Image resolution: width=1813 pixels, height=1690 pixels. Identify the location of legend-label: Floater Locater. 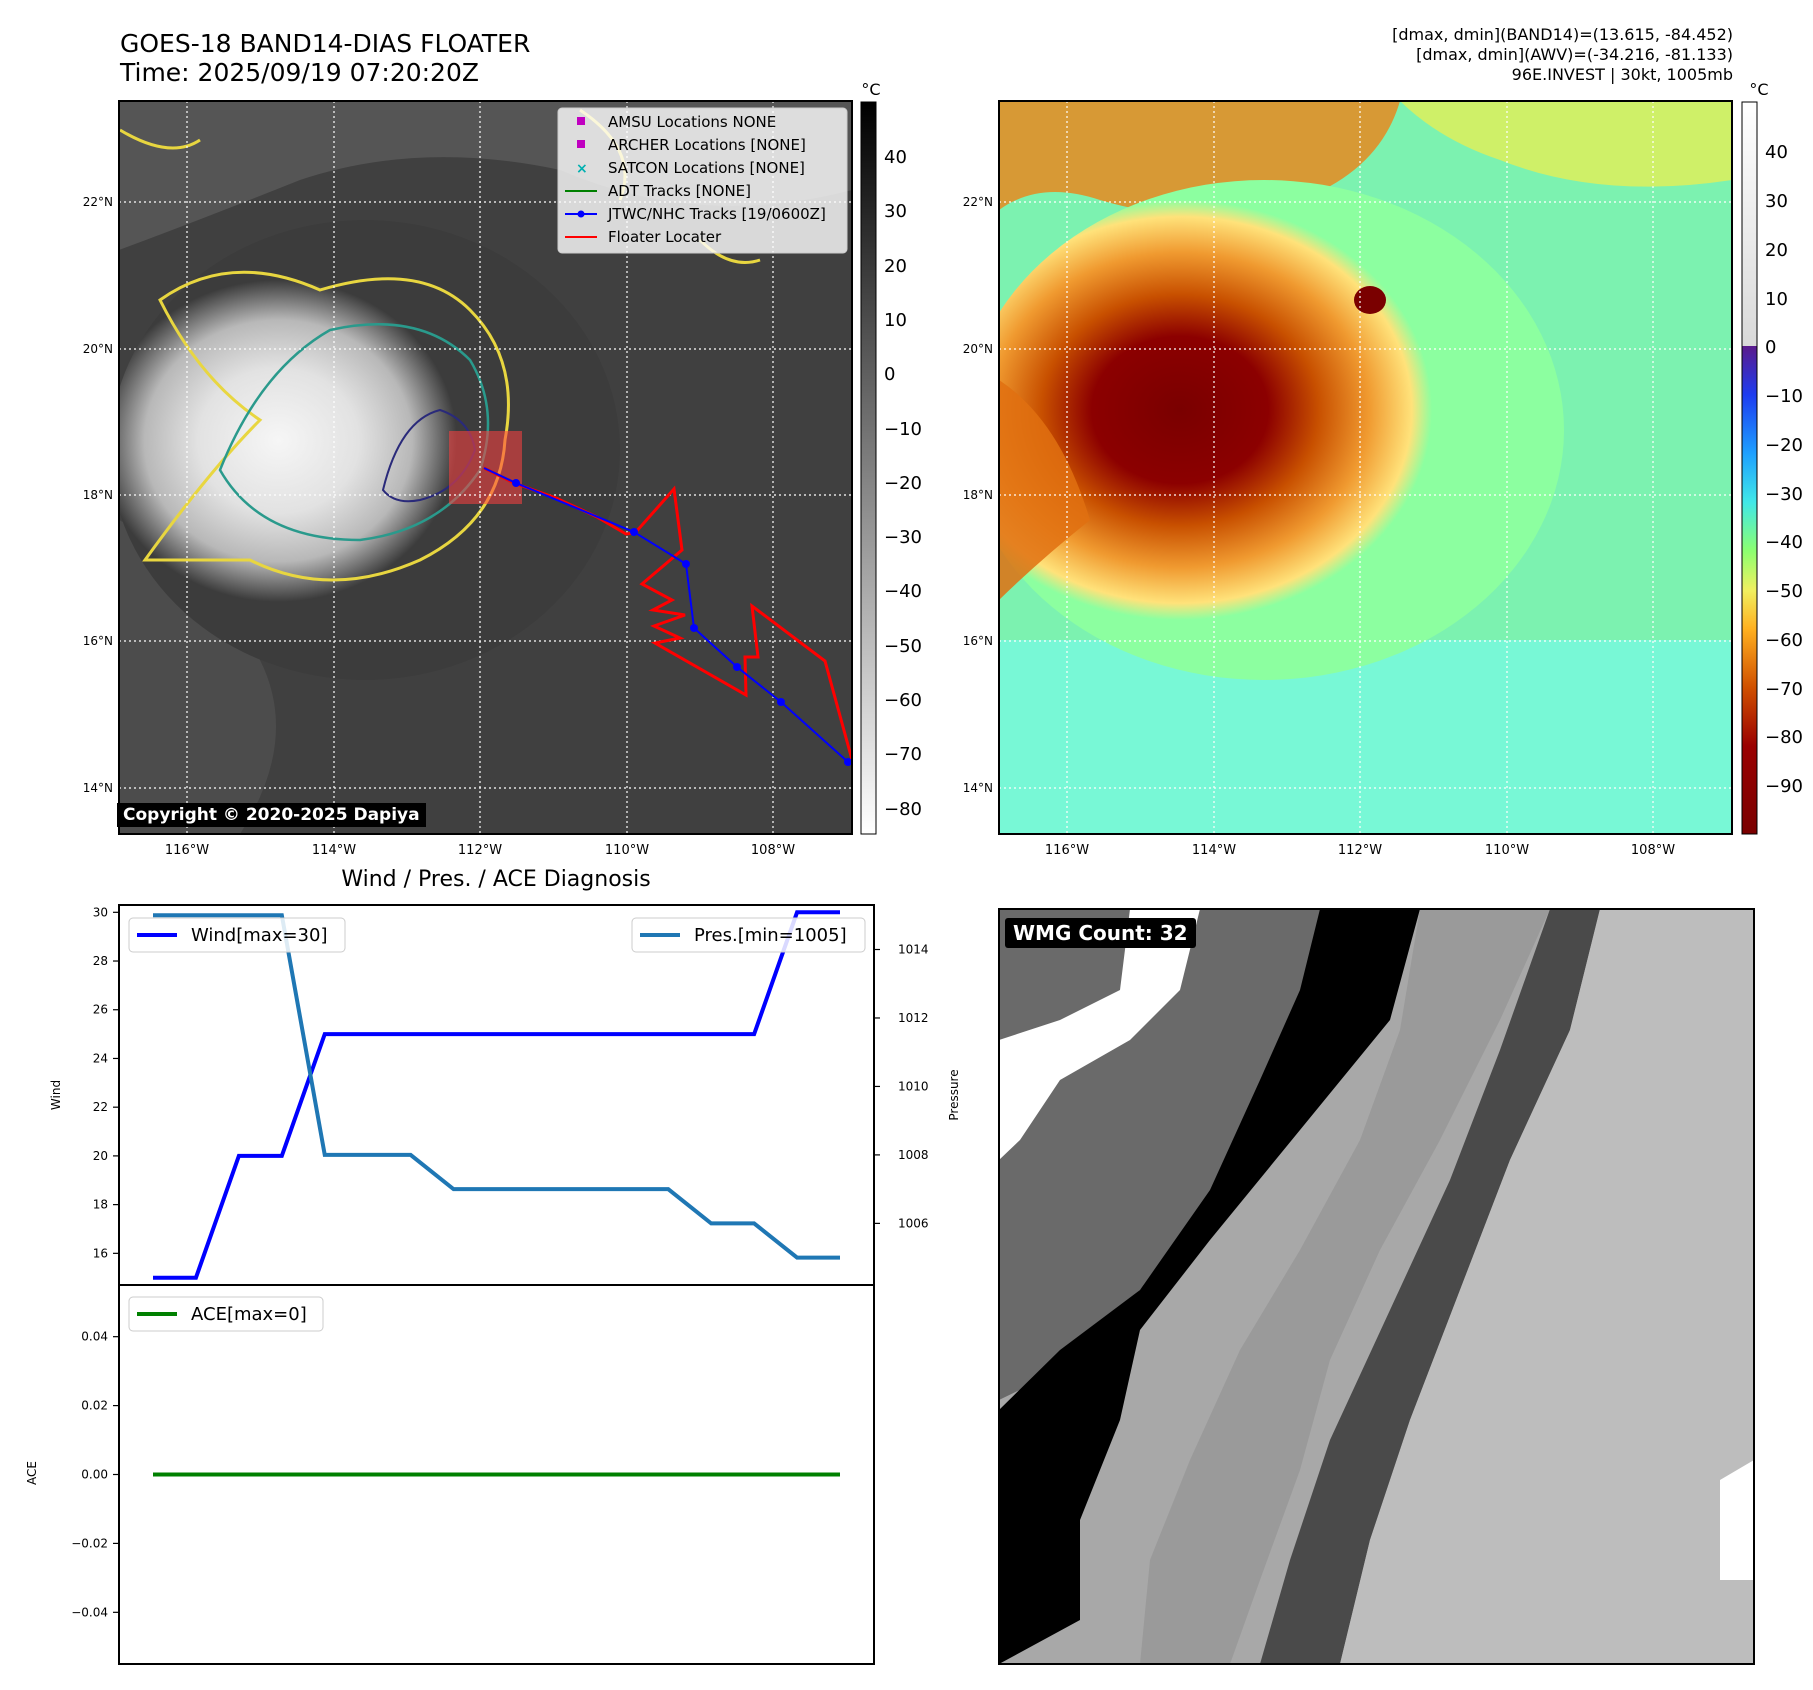
(665, 237).